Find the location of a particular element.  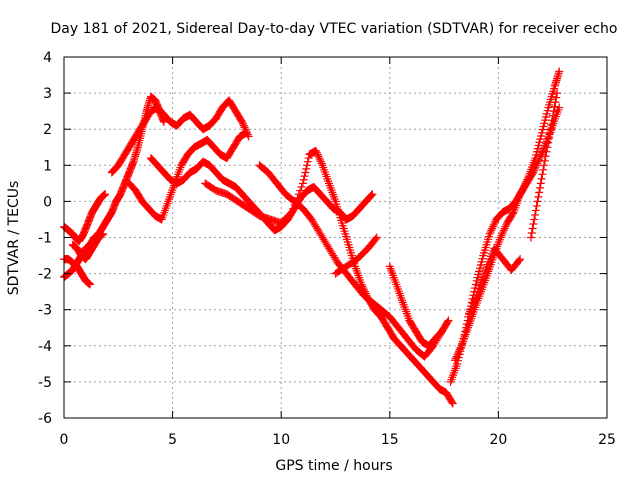

x-tick-label: 15 is located at coordinates (390, 440).